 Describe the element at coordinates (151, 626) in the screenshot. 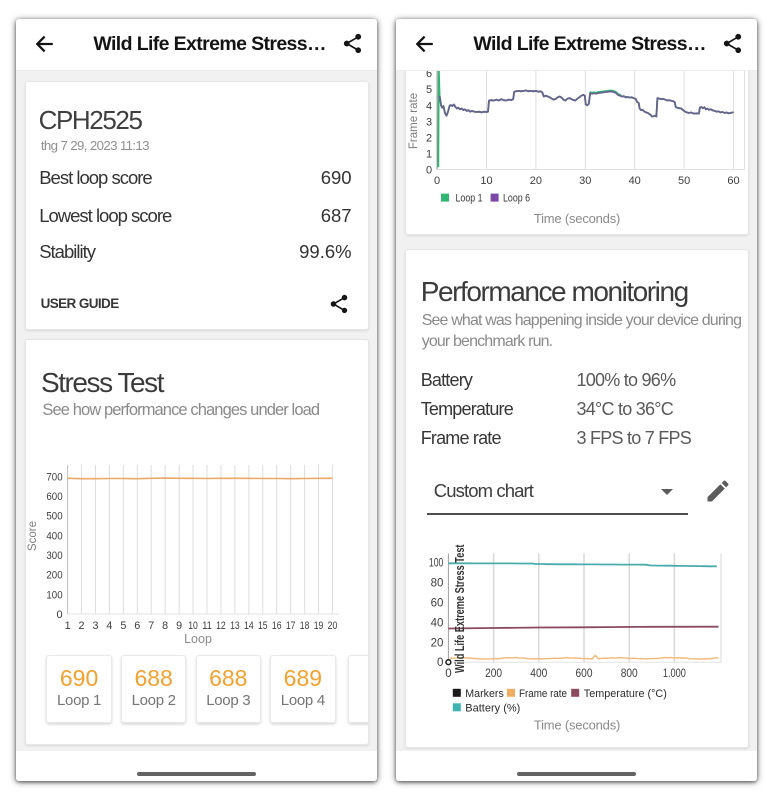

I see `svg-text: 7` at that location.